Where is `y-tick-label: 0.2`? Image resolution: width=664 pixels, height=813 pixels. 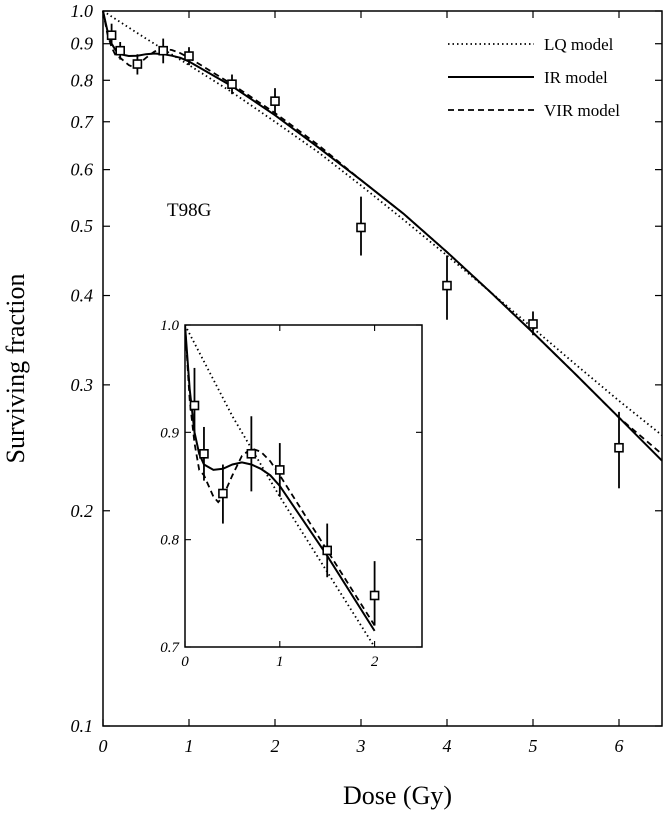
y-tick-label: 0.2 is located at coordinates (82, 511).